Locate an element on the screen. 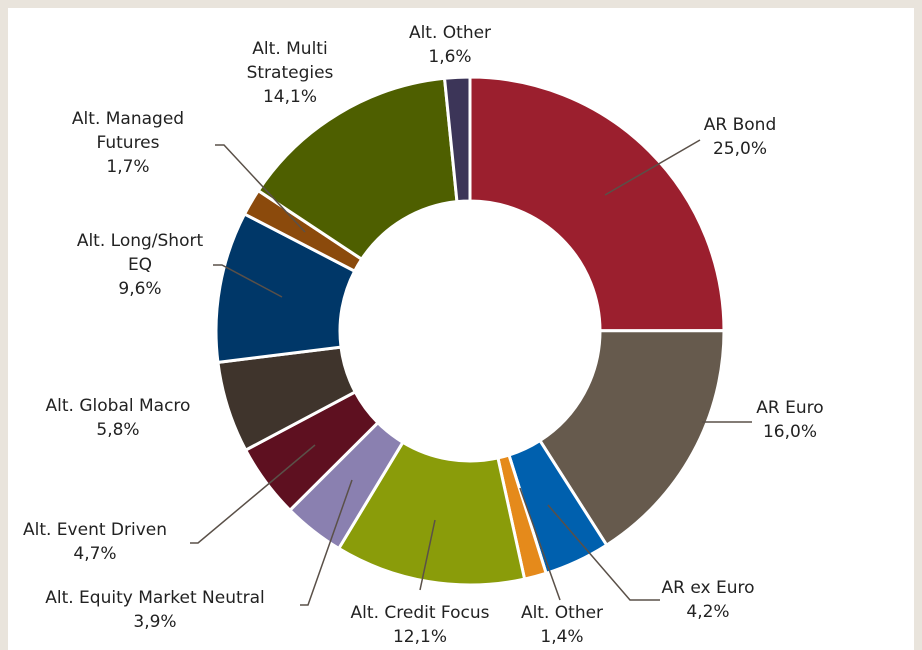 The height and width of the screenshot is (650, 922). value-label: 1,4% is located at coordinates (562, 637).